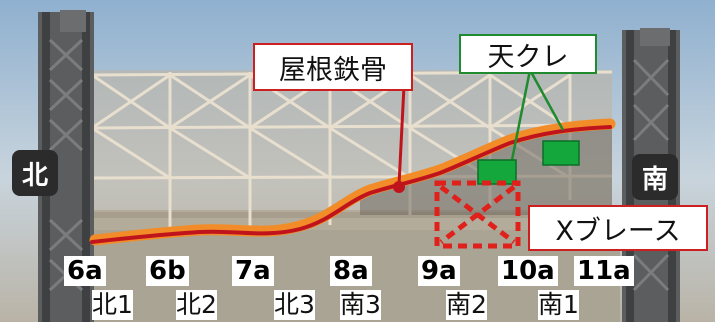 This screenshot has height=322, width=715. What do you see at coordinates (85, 271) in the screenshot?
I see `bay-label: 6a` at bounding box center [85, 271].